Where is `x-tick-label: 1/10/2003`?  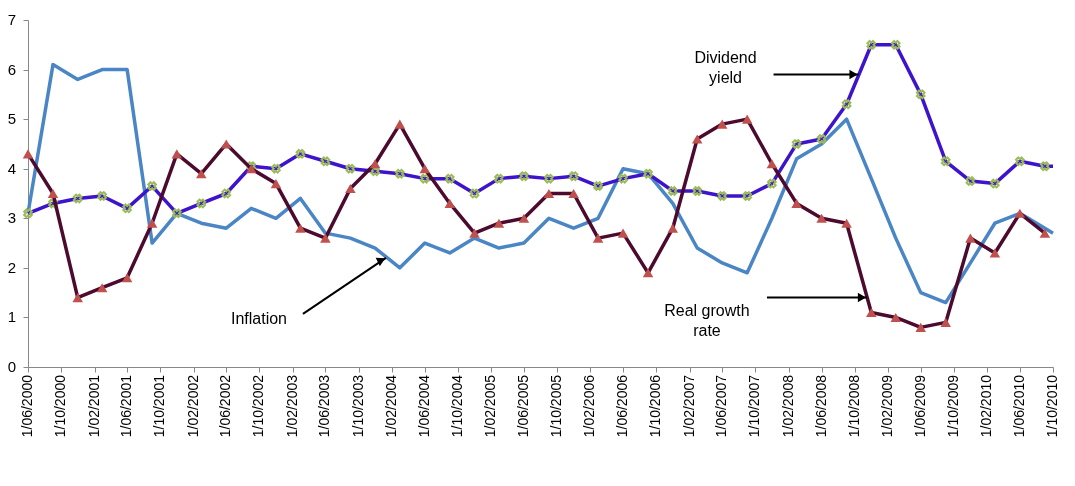
x-tick-label: 1/10/2003 is located at coordinates (357, 406).